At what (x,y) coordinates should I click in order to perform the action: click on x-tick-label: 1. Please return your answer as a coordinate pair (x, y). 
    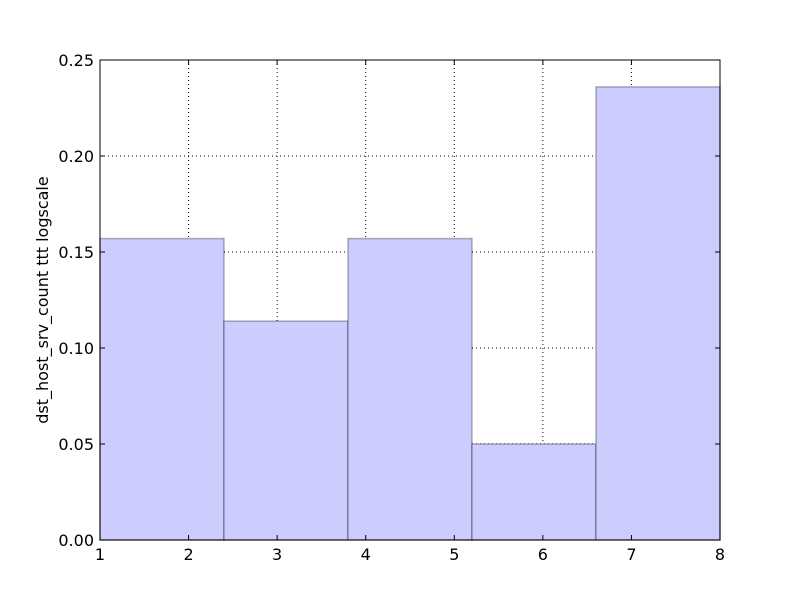
    Looking at the image, I should click on (100, 554).